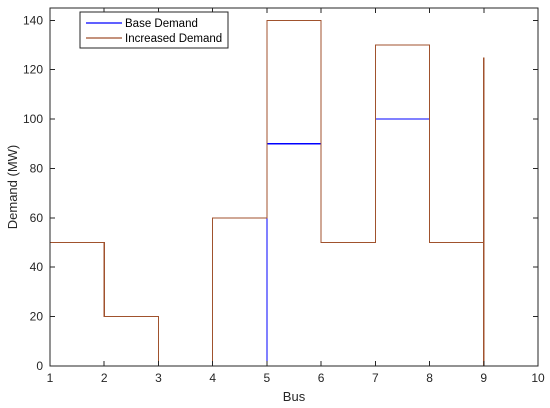  Describe the element at coordinates (39, 366) in the screenshot. I see `y-tick-label: 0` at that location.